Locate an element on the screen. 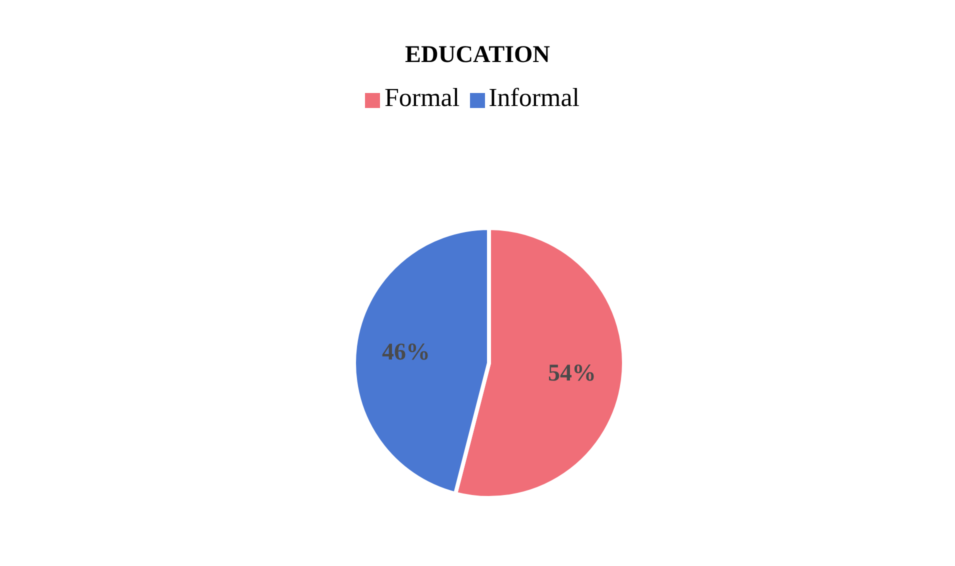  data-label: 46% is located at coordinates (406, 353).